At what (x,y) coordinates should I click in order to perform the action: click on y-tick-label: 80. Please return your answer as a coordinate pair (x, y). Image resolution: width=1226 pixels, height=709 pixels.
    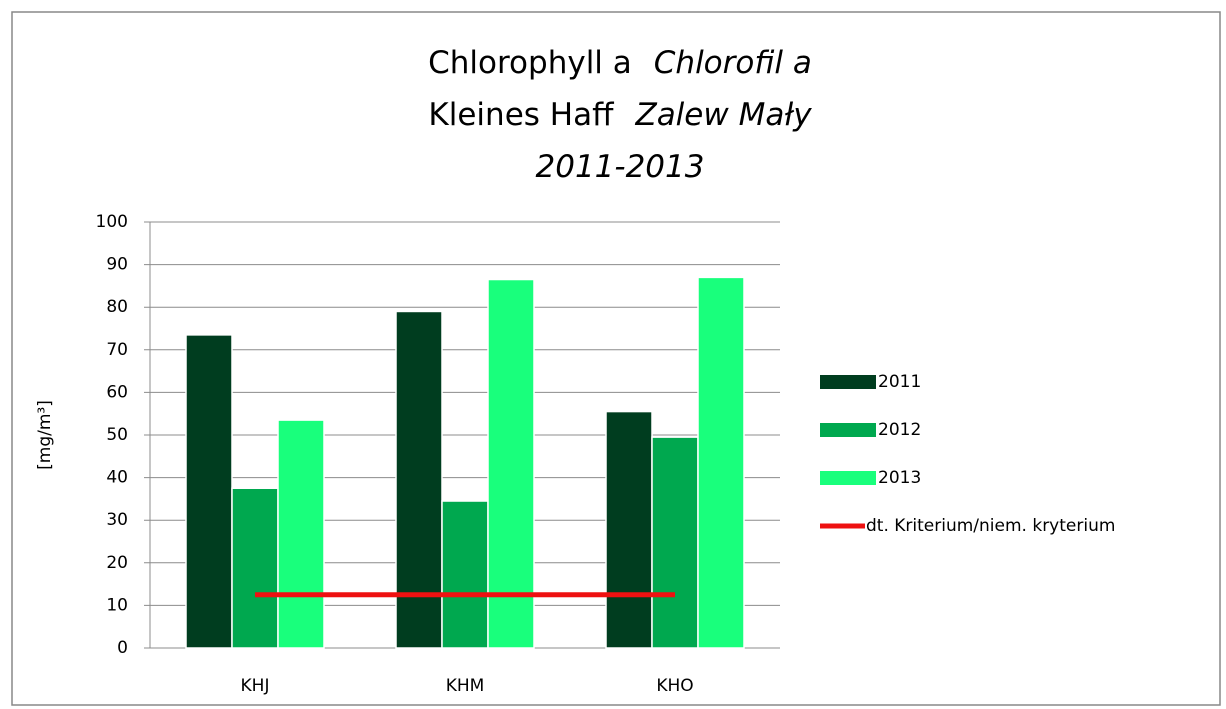
    Looking at the image, I should click on (117, 307).